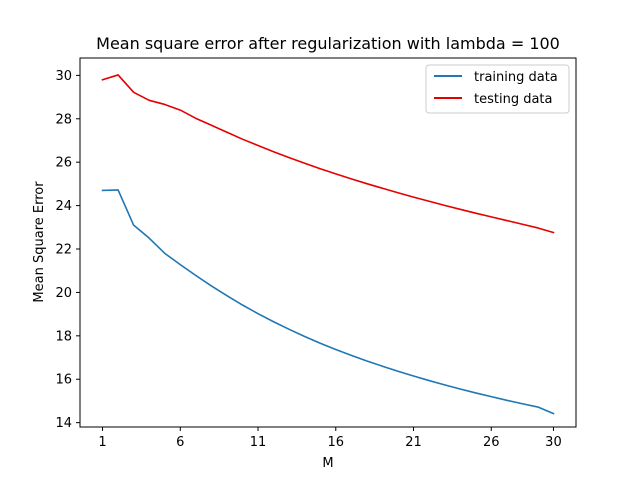 The image size is (640, 480). Describe the element at coordinates (491, 442) in the screenshot. I see `x-tick-label: 26` at that location.